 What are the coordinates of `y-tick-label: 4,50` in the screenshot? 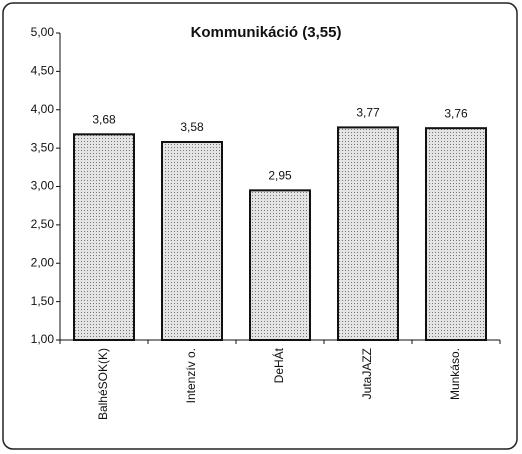 It's located at (43, 71).